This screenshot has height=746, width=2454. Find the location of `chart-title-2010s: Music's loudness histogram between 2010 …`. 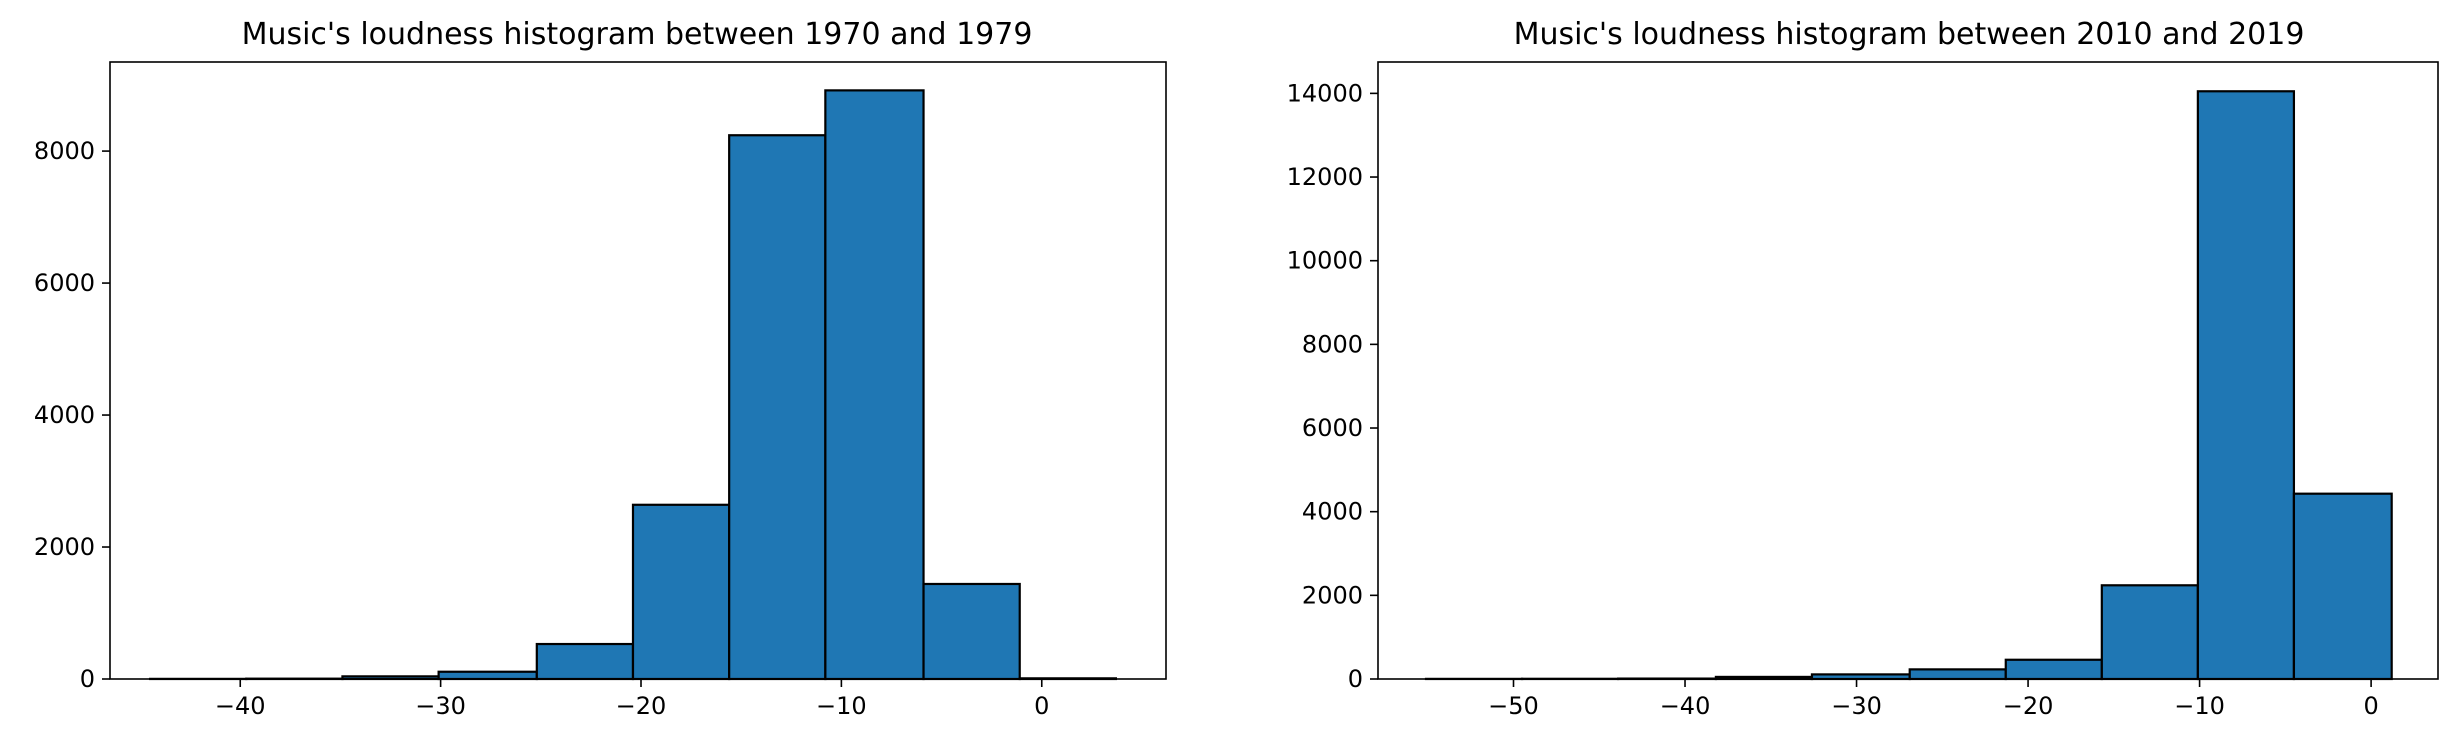

chart-title-2010s: Music's loudness histogram between 2010 … is located at coordinates (1909, 34).